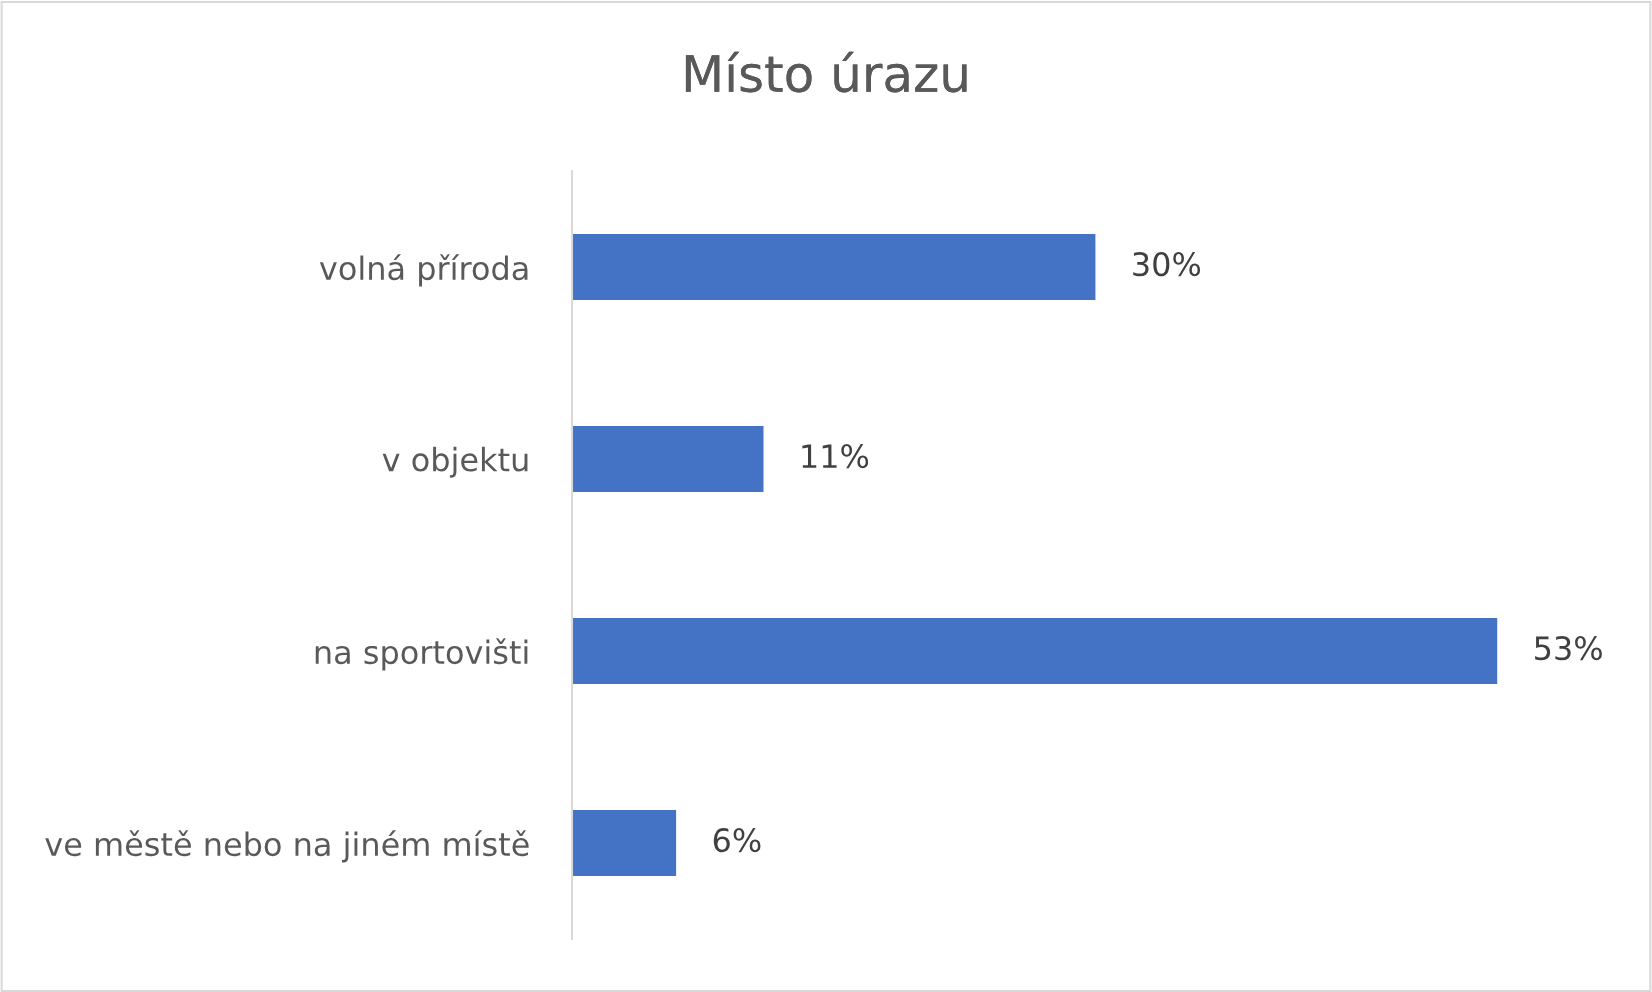 This screenshot has height=992, width=1652. I want to click on data-label: 6%, so click(737, 840).